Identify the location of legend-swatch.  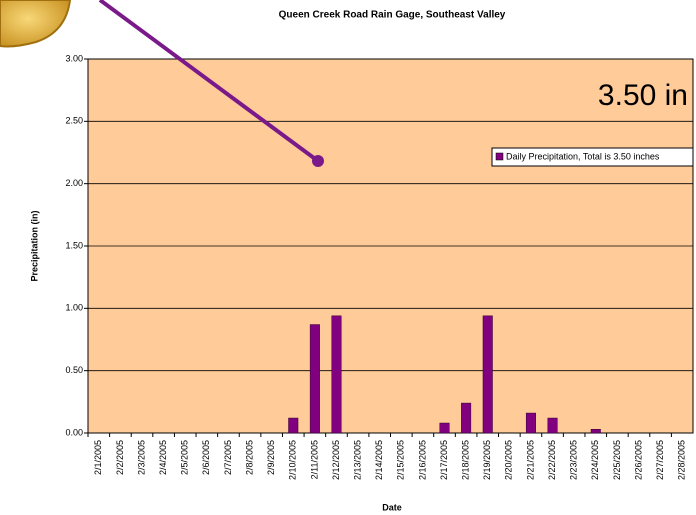
(499, 156).